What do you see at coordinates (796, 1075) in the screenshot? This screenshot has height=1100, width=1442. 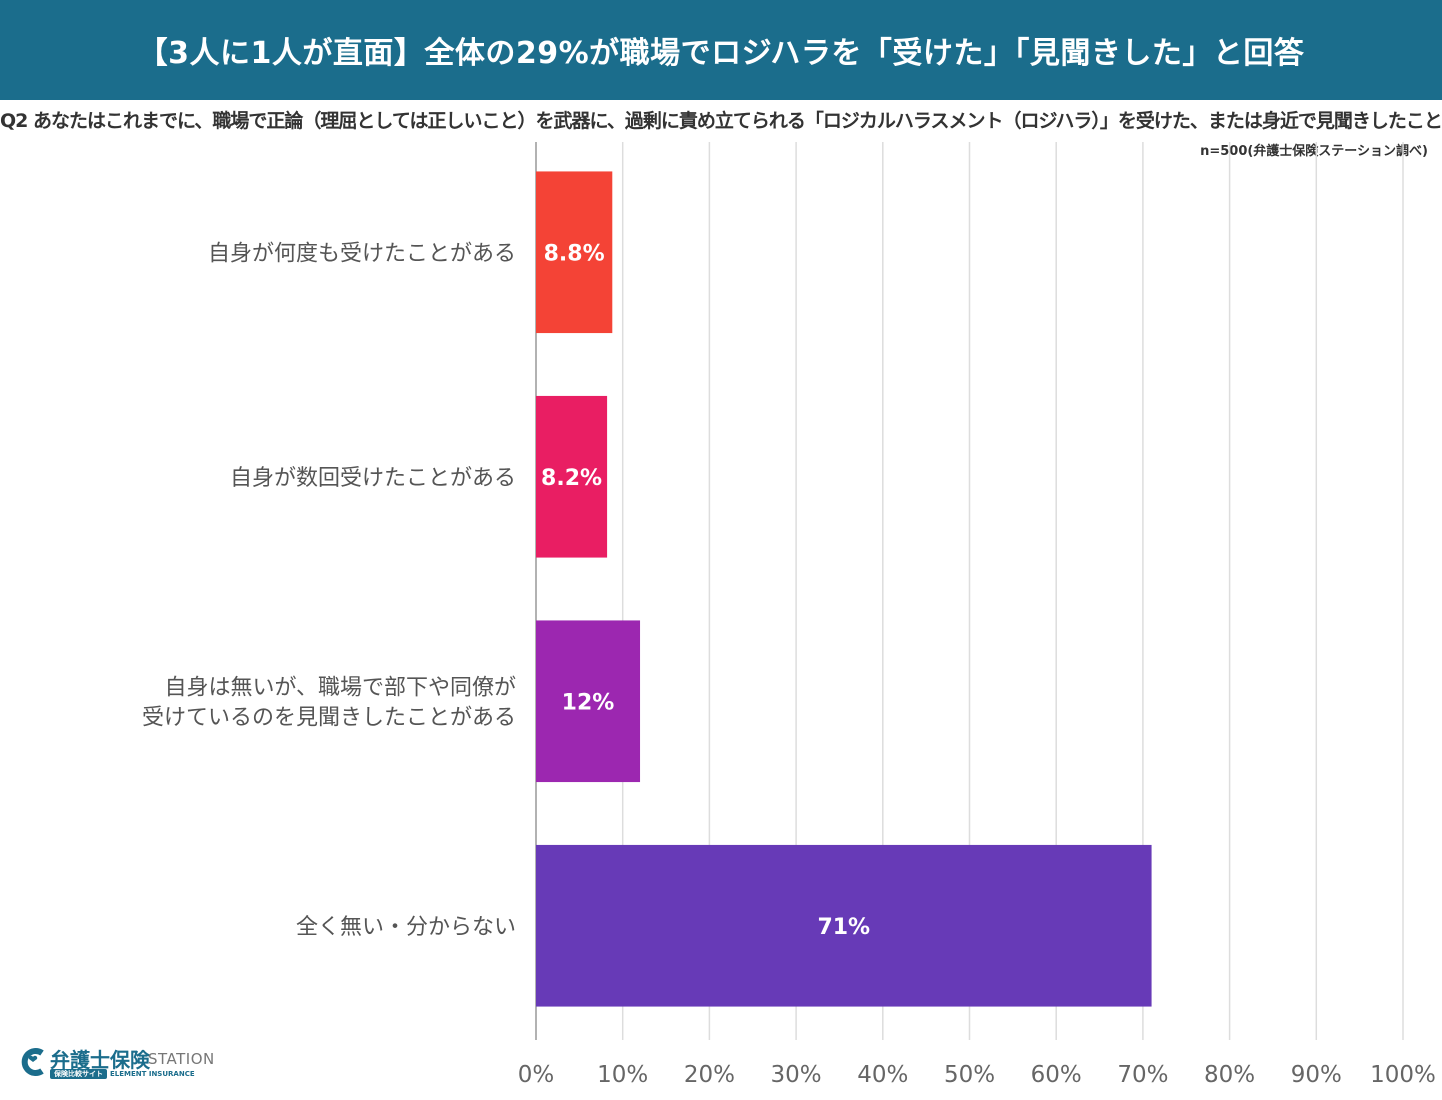 I see `x-tick-label: 30%` at bounding box center [796, 1075].